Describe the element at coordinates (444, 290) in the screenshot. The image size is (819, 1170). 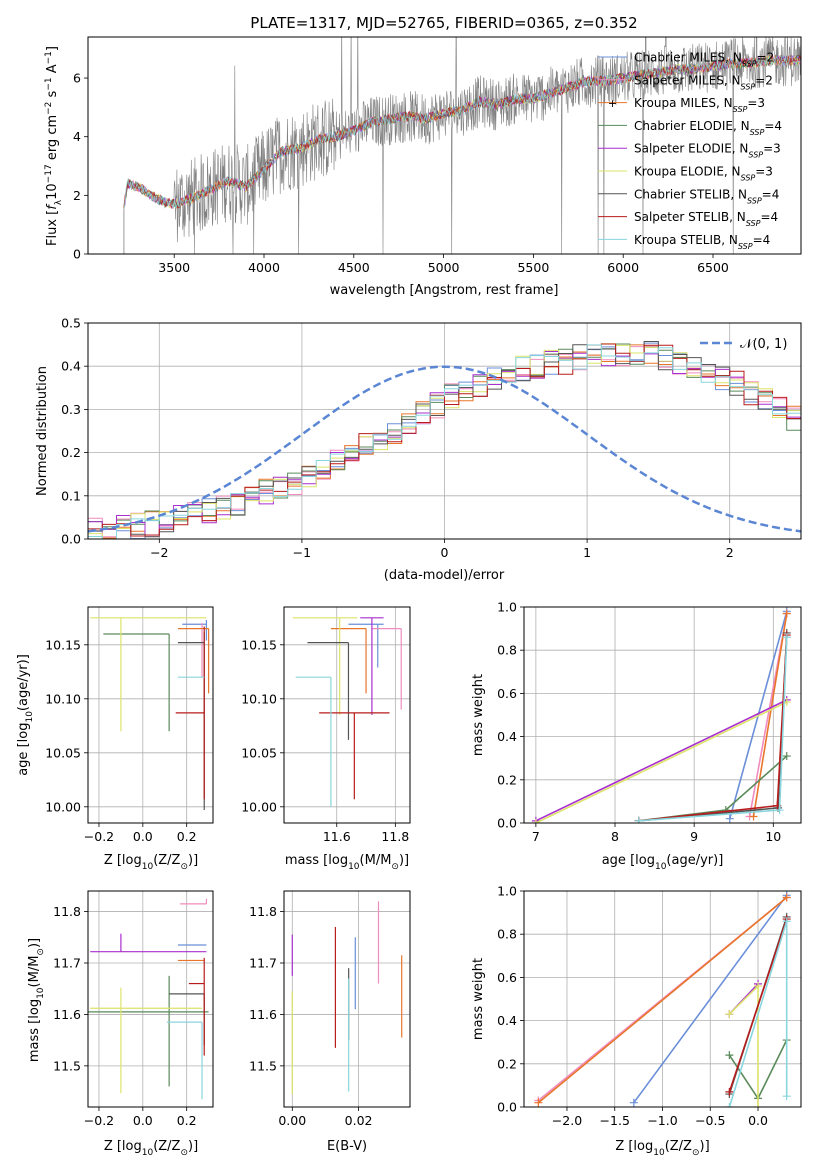
I see `x-axis-label: wavelength [Angstrom, rest frame]` at that location.